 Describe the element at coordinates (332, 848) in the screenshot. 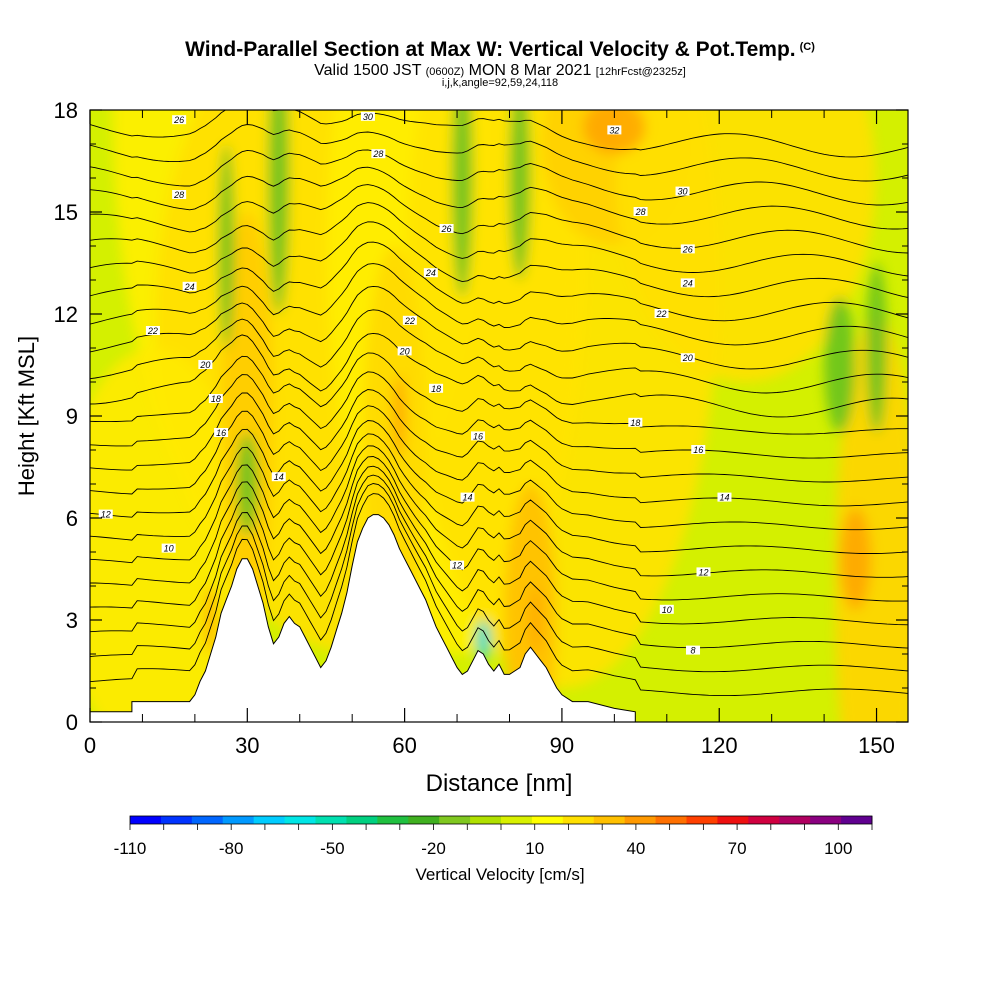

I see `colorbar-tick-label: -50` at that location.